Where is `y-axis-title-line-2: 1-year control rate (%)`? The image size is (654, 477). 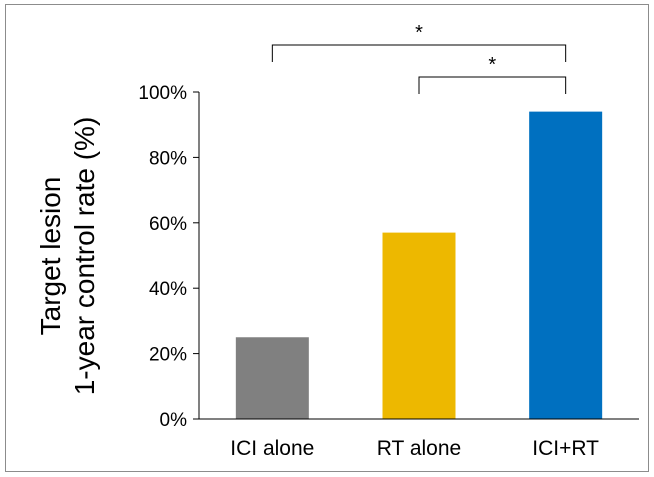 y-axis-title-line-2: 1-year control rate (%) is located at coordinates (84, 256).